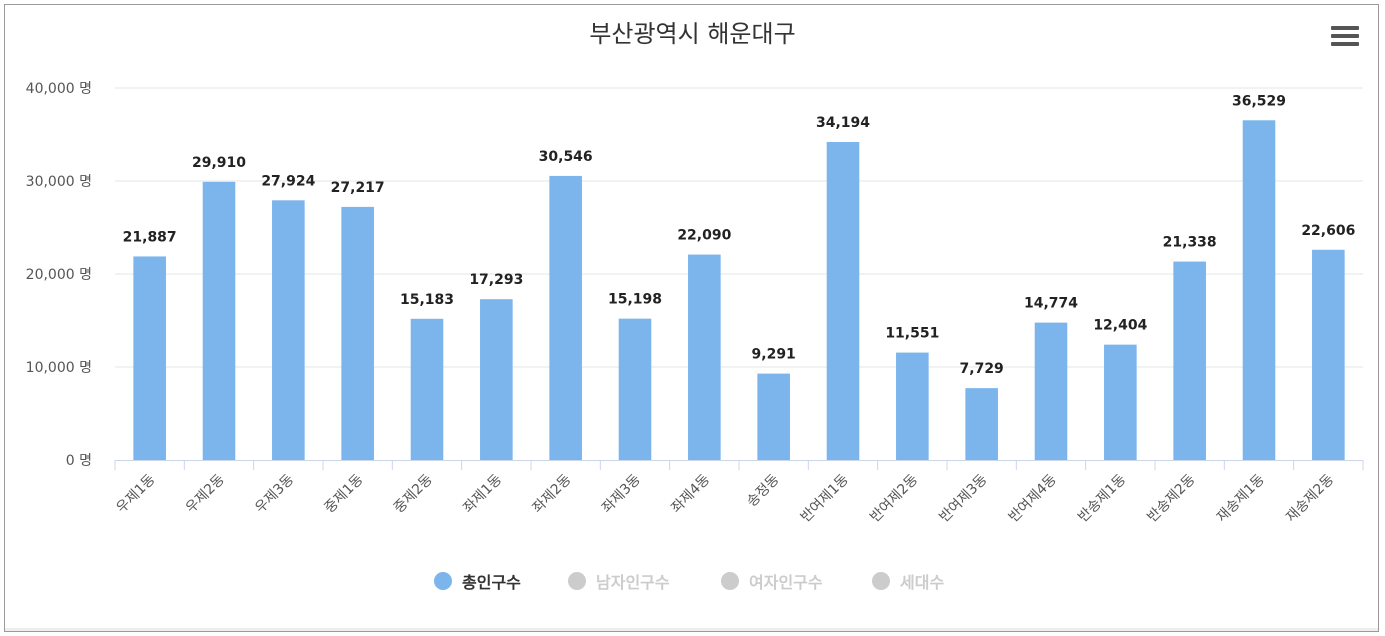 The width and height of the screenshot is (1385, 636). What do you see at coordinates (288, 181) in the screenshot?
I see `data-label: 27,924` at bounding box center [288, 181].